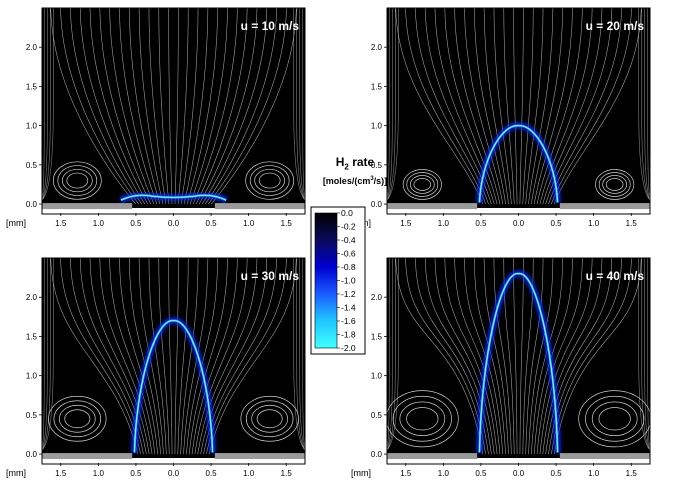 The width and height of the screenshot is (700, 495). Describe the element at coordinates (340, 162) in the screenshot. I see `colorbar-title-h: H` at that location.